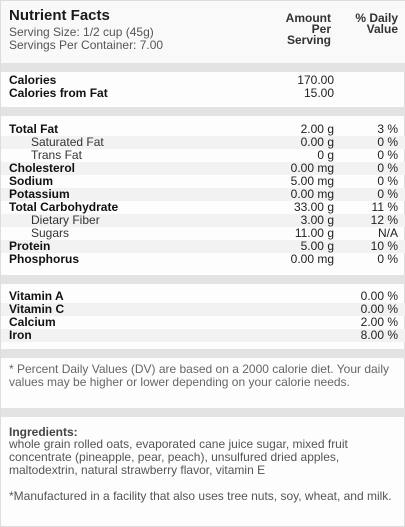 This screenshot has width=405, height=527. Describe the element at coordinates (384, 246) in the screenshot. I see `nutrient-daily-value: 10 %` at that location.